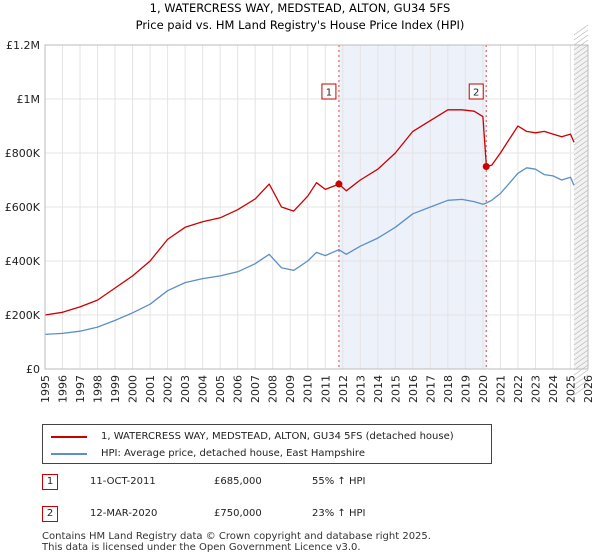  I want to click on x-tick-label: 2025, so click(570, 389).